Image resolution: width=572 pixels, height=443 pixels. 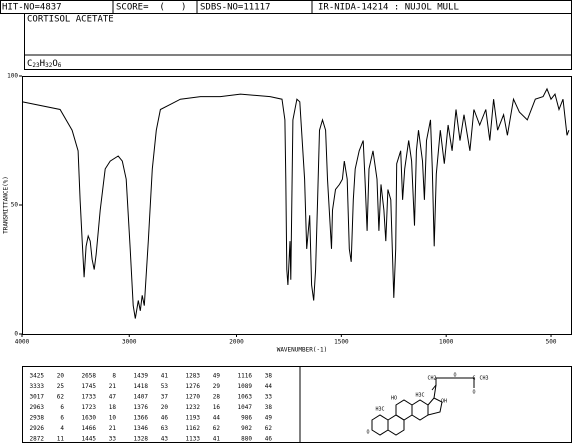 I want to click on peak-wavenumber: 902, so click(x=246, y=428).